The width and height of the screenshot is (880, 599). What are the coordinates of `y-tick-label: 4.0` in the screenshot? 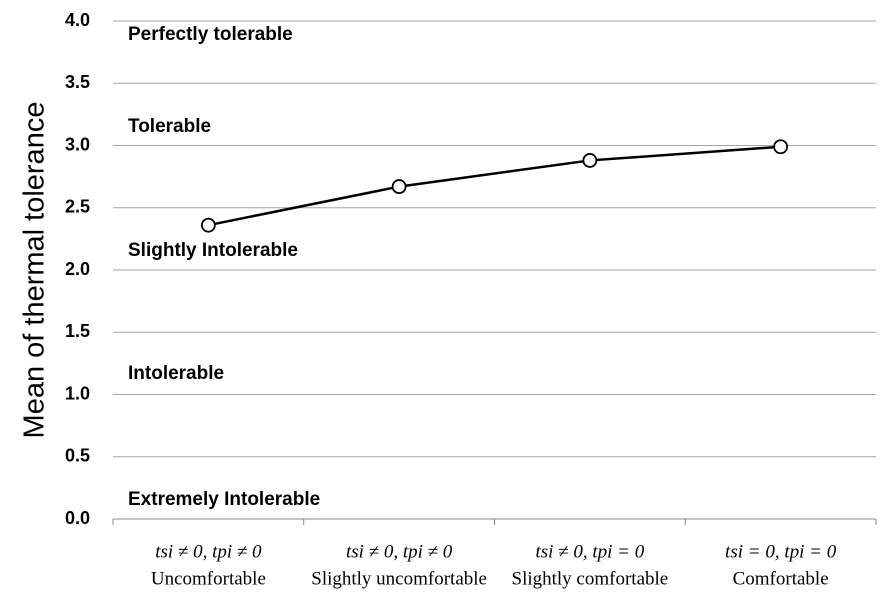 It's located at (77, 20).